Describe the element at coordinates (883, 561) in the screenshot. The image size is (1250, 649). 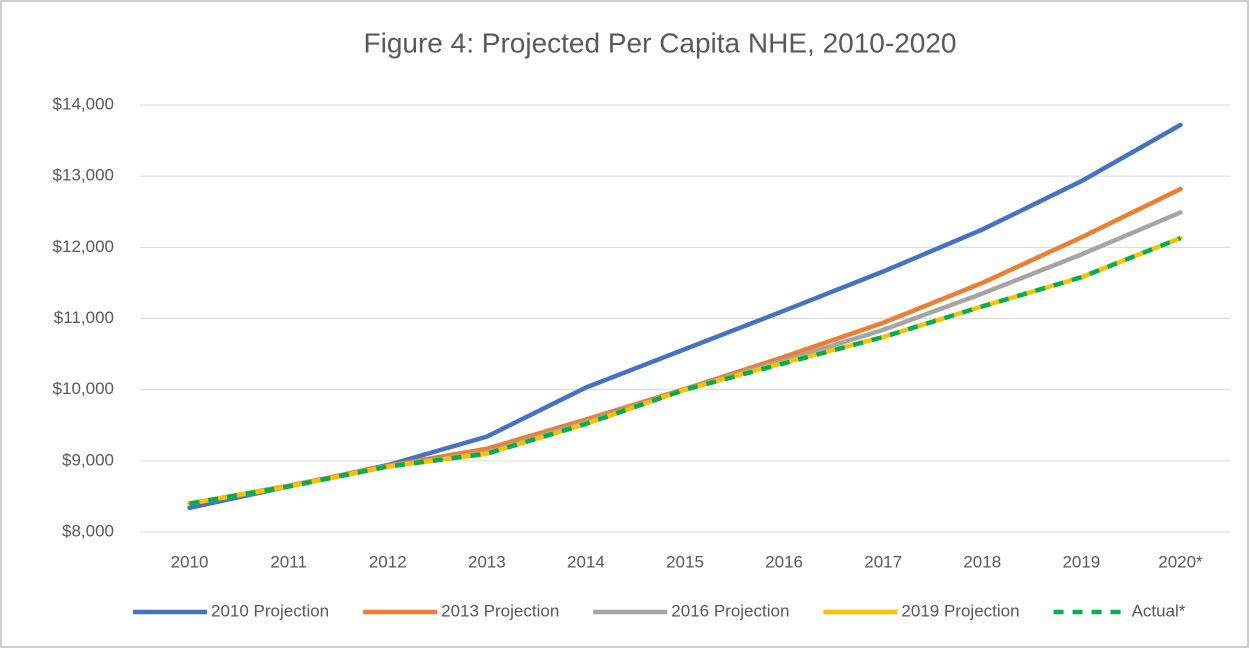
I see `x-tick-label: 2017` at that location.